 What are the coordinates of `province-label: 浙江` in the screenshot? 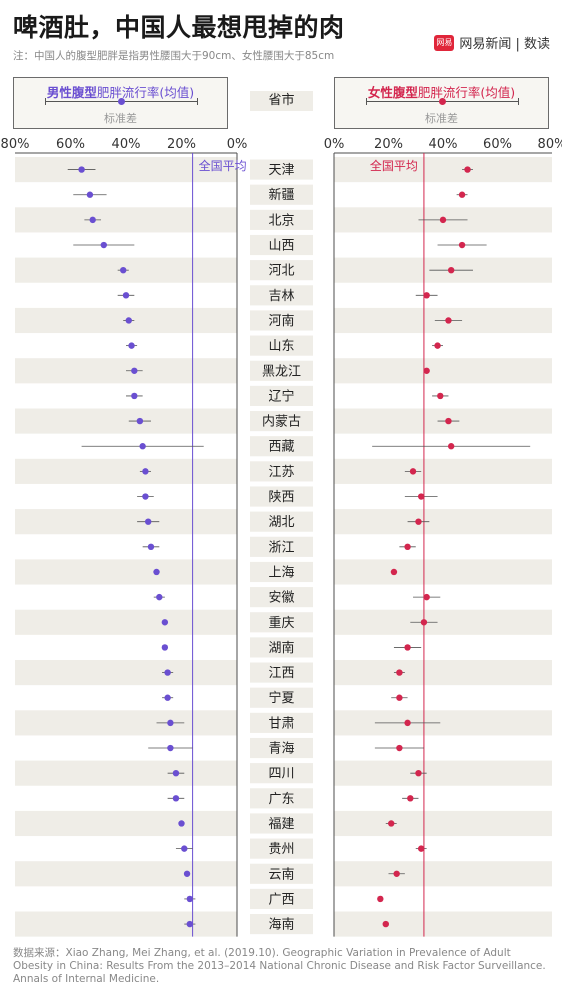 It's located at (281, 547).